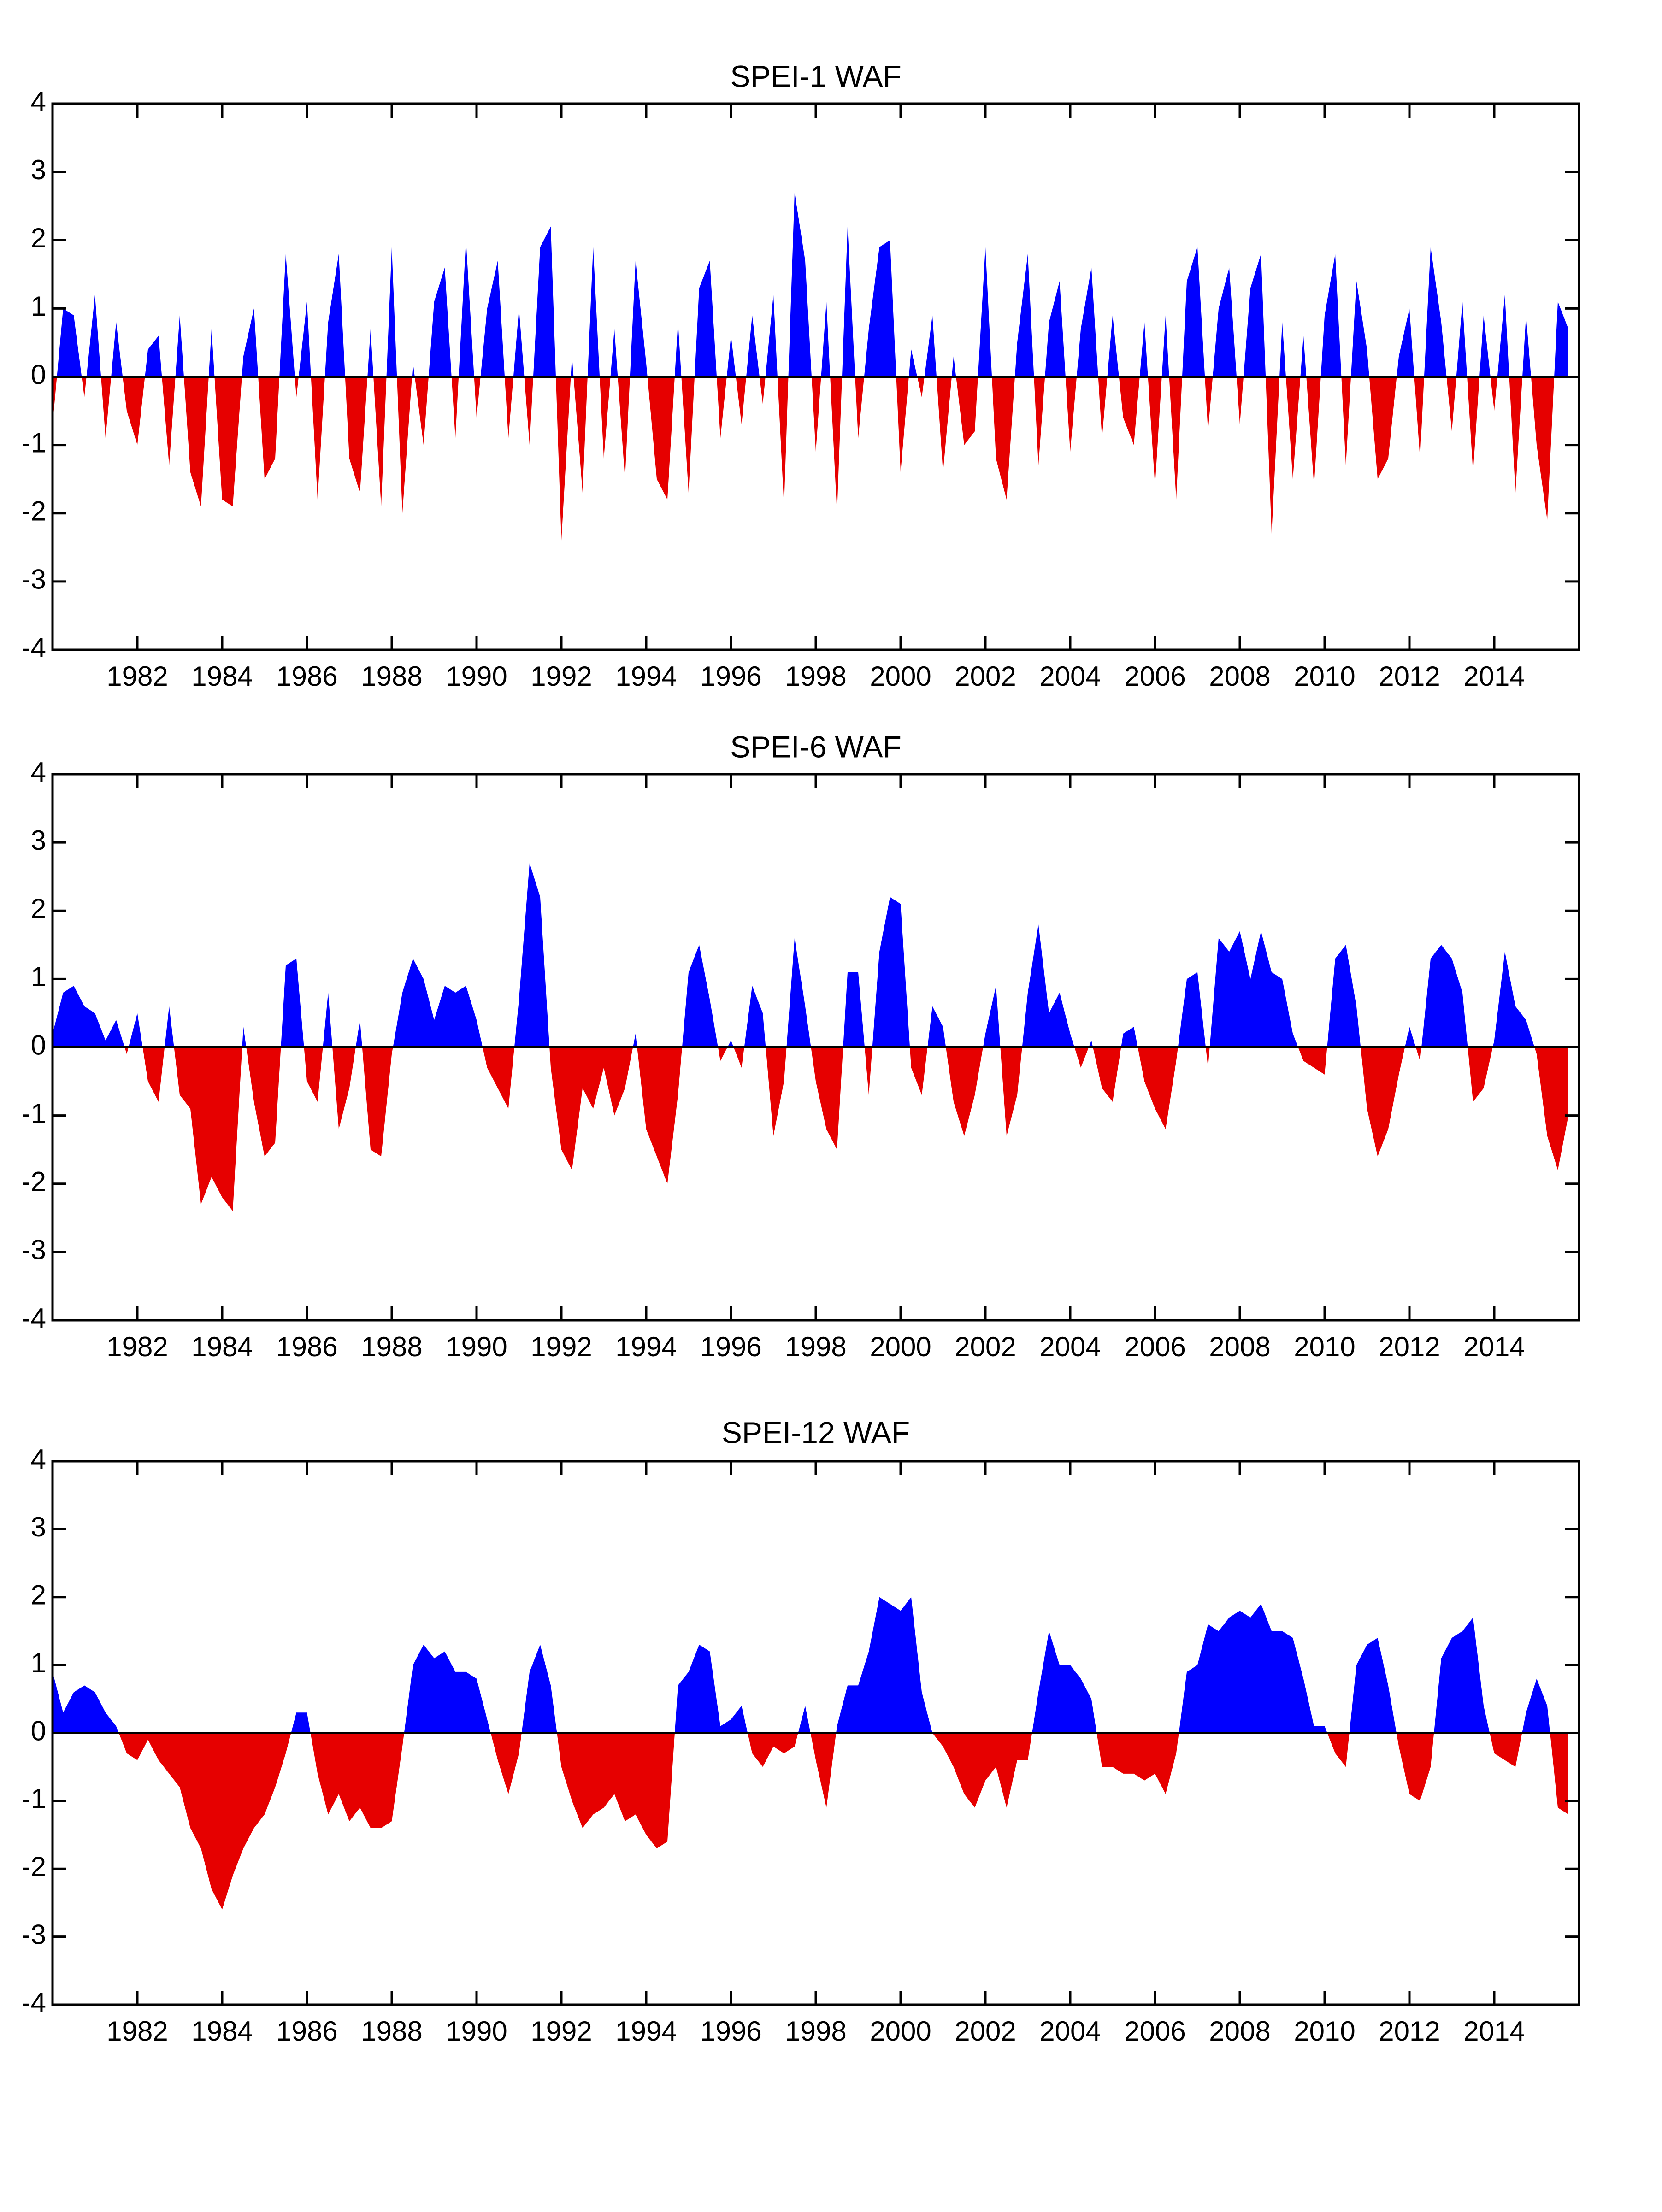 The width and height of the screenshot is (1662, 2212). What do you see at coordinates (816, 76) in the screenshot?
I see `chart-title: SPEI-1 WAF` at bounding box center [816, 76].